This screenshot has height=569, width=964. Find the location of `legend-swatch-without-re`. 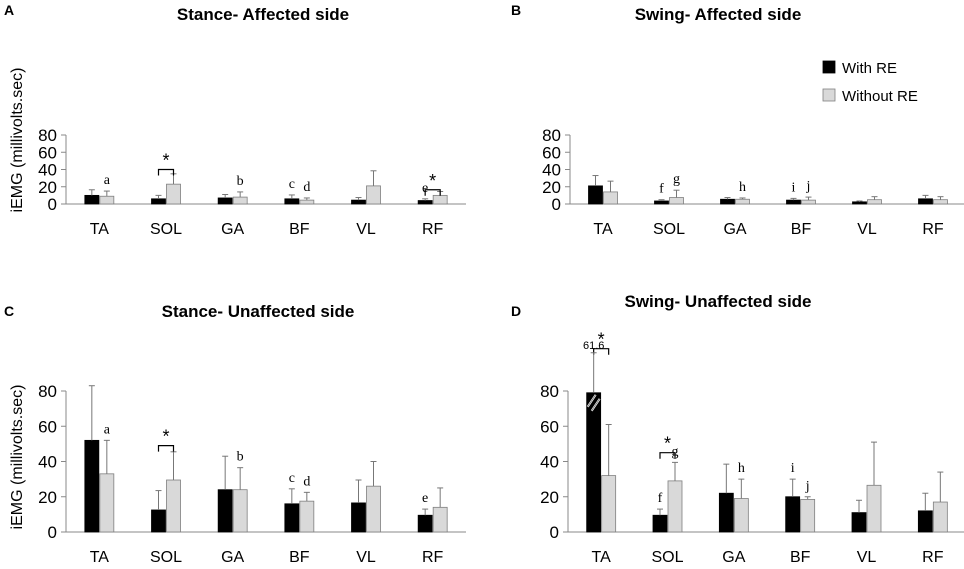

legend-swatch-without-re is located at coordinates (829, 95).